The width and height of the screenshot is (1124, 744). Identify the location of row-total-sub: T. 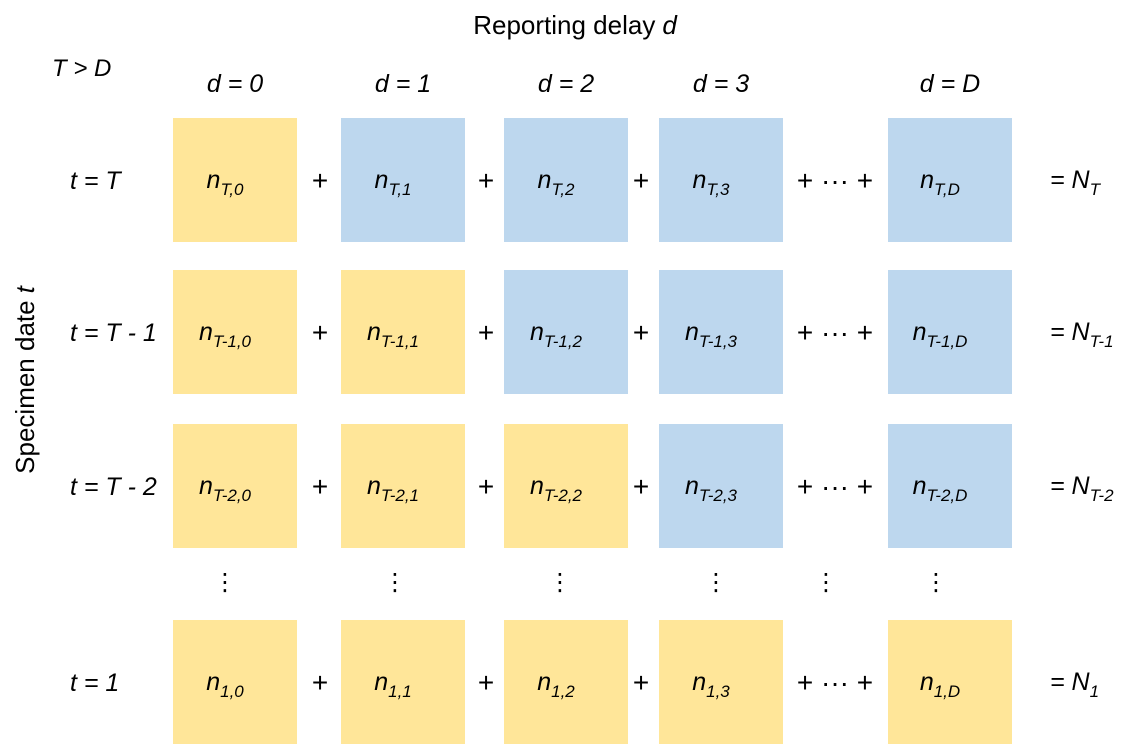
(1096, 189).